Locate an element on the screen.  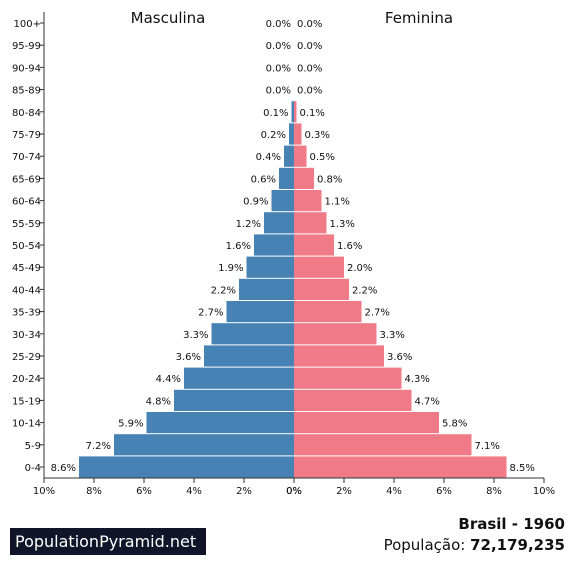
x-tick-label-left: 8% is located at coordinates (94, 491).